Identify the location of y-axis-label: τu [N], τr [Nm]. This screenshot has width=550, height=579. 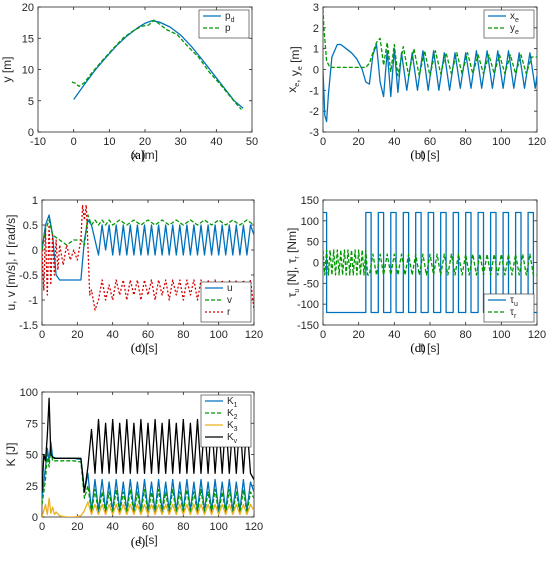
(293, 263).